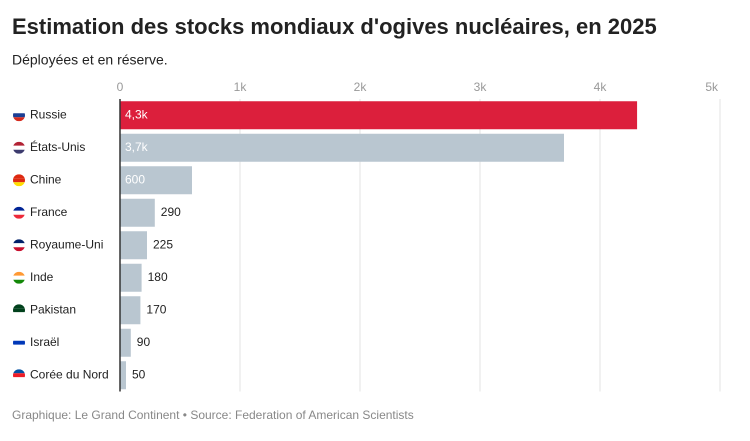 The height and width of the screenshot is (441, 750). I want to click on y-tick-label: Inde, so click(42, 277).